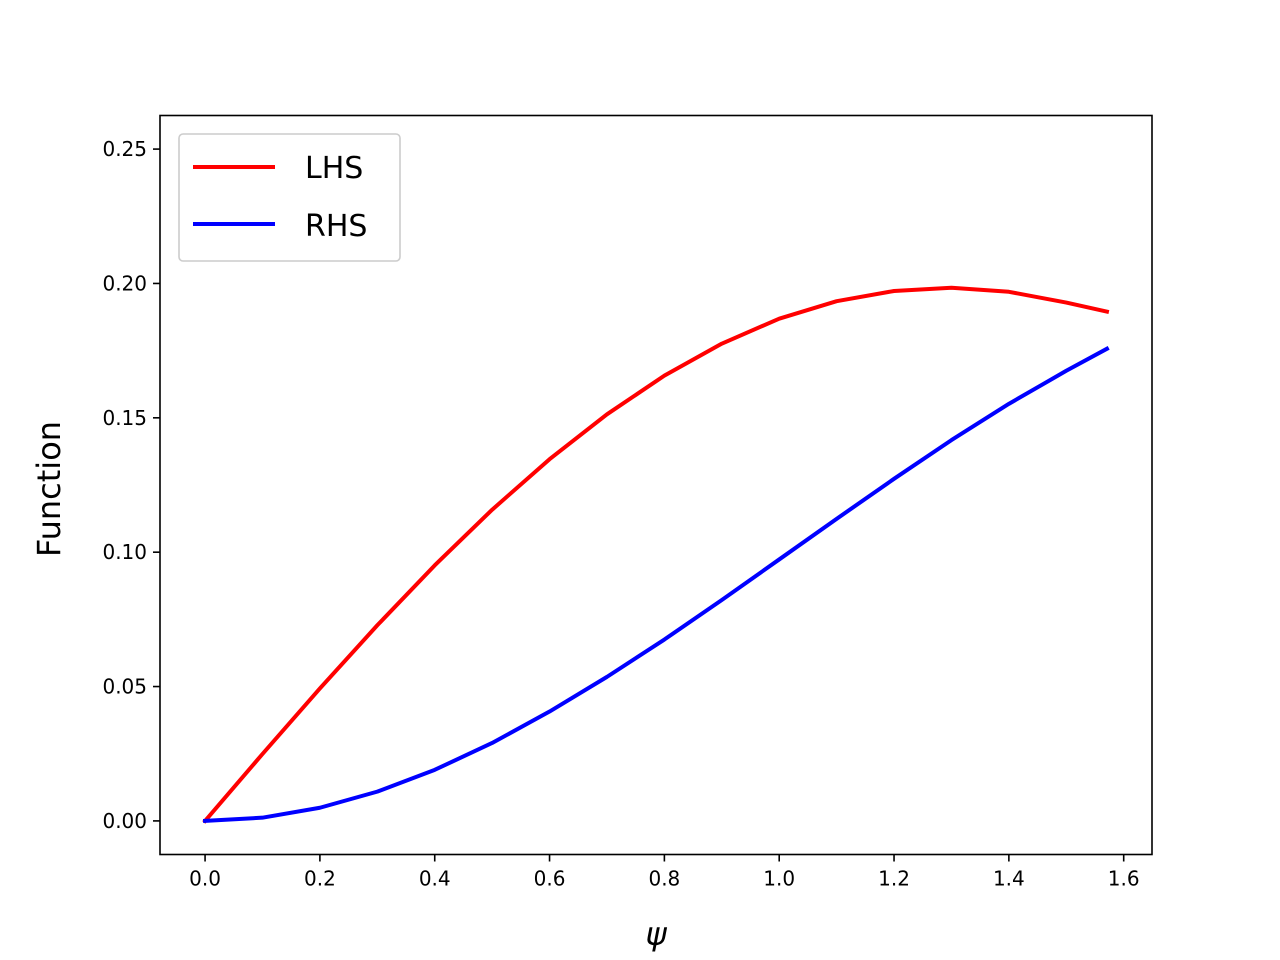 The height and width of the screenshot is (960, 1280). I want to click on legend-label-lhs: LHS, so click(334, 168).